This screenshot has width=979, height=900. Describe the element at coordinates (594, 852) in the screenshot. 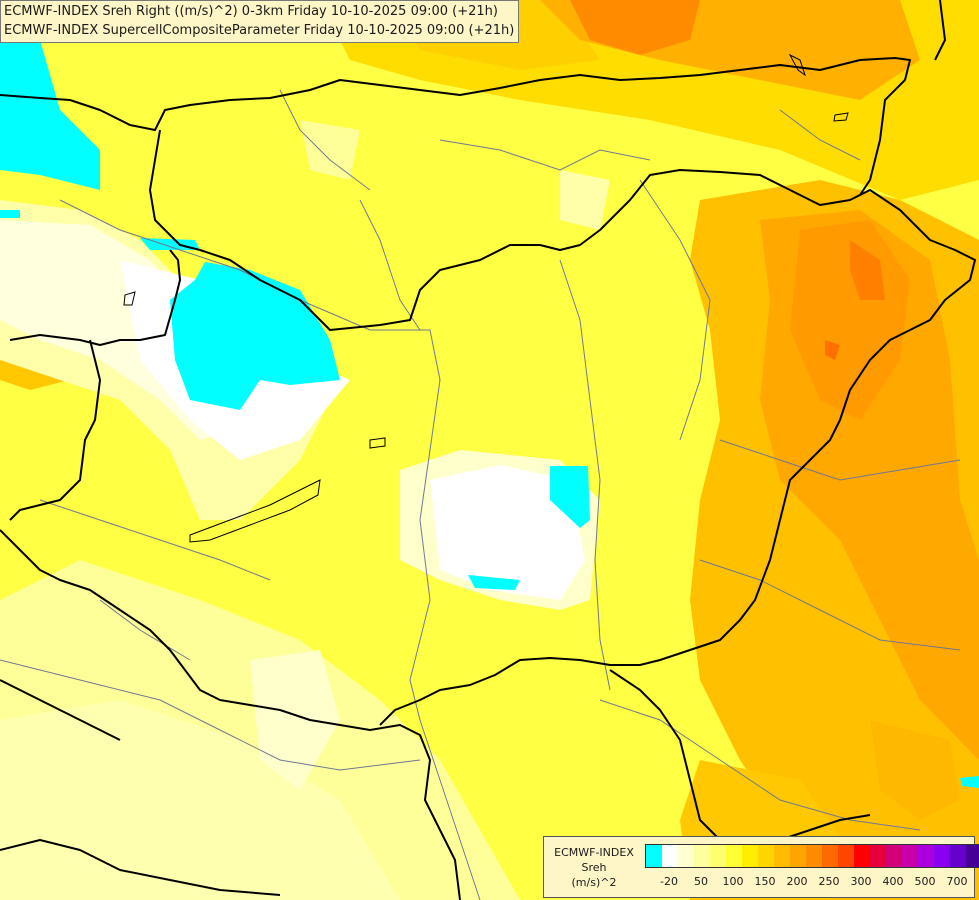

I see `legend-label-source: ECMWF-INDEX` at that location.